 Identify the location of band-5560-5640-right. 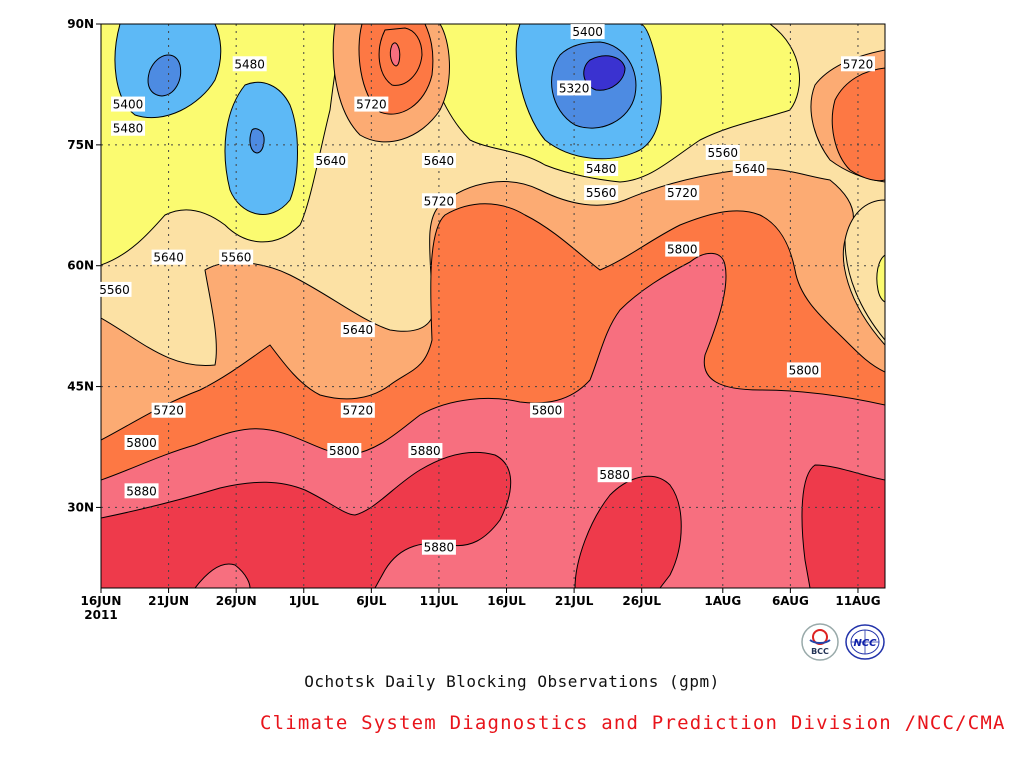
(864, 270).